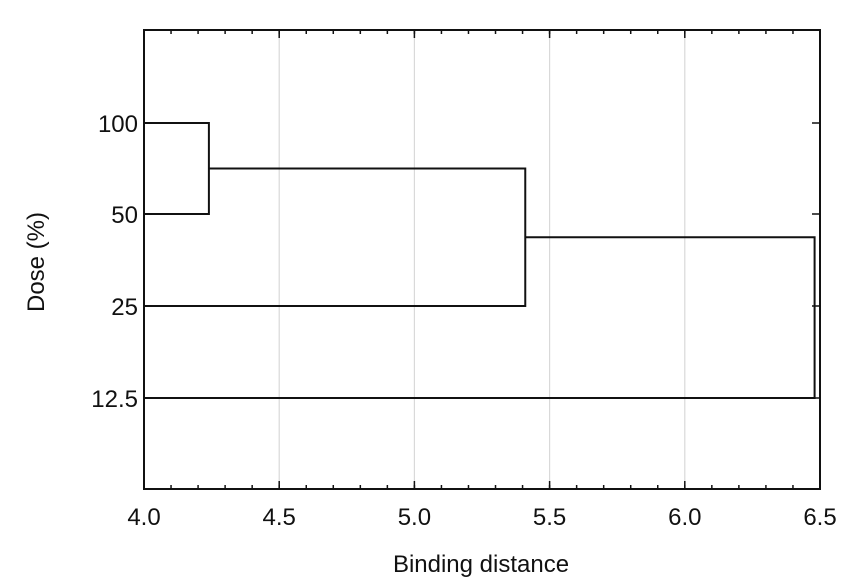  What do you see at coordinates (124, 215) in the screenshot?
I see `y-tick-label: 50` at bounding box center [124, 215].